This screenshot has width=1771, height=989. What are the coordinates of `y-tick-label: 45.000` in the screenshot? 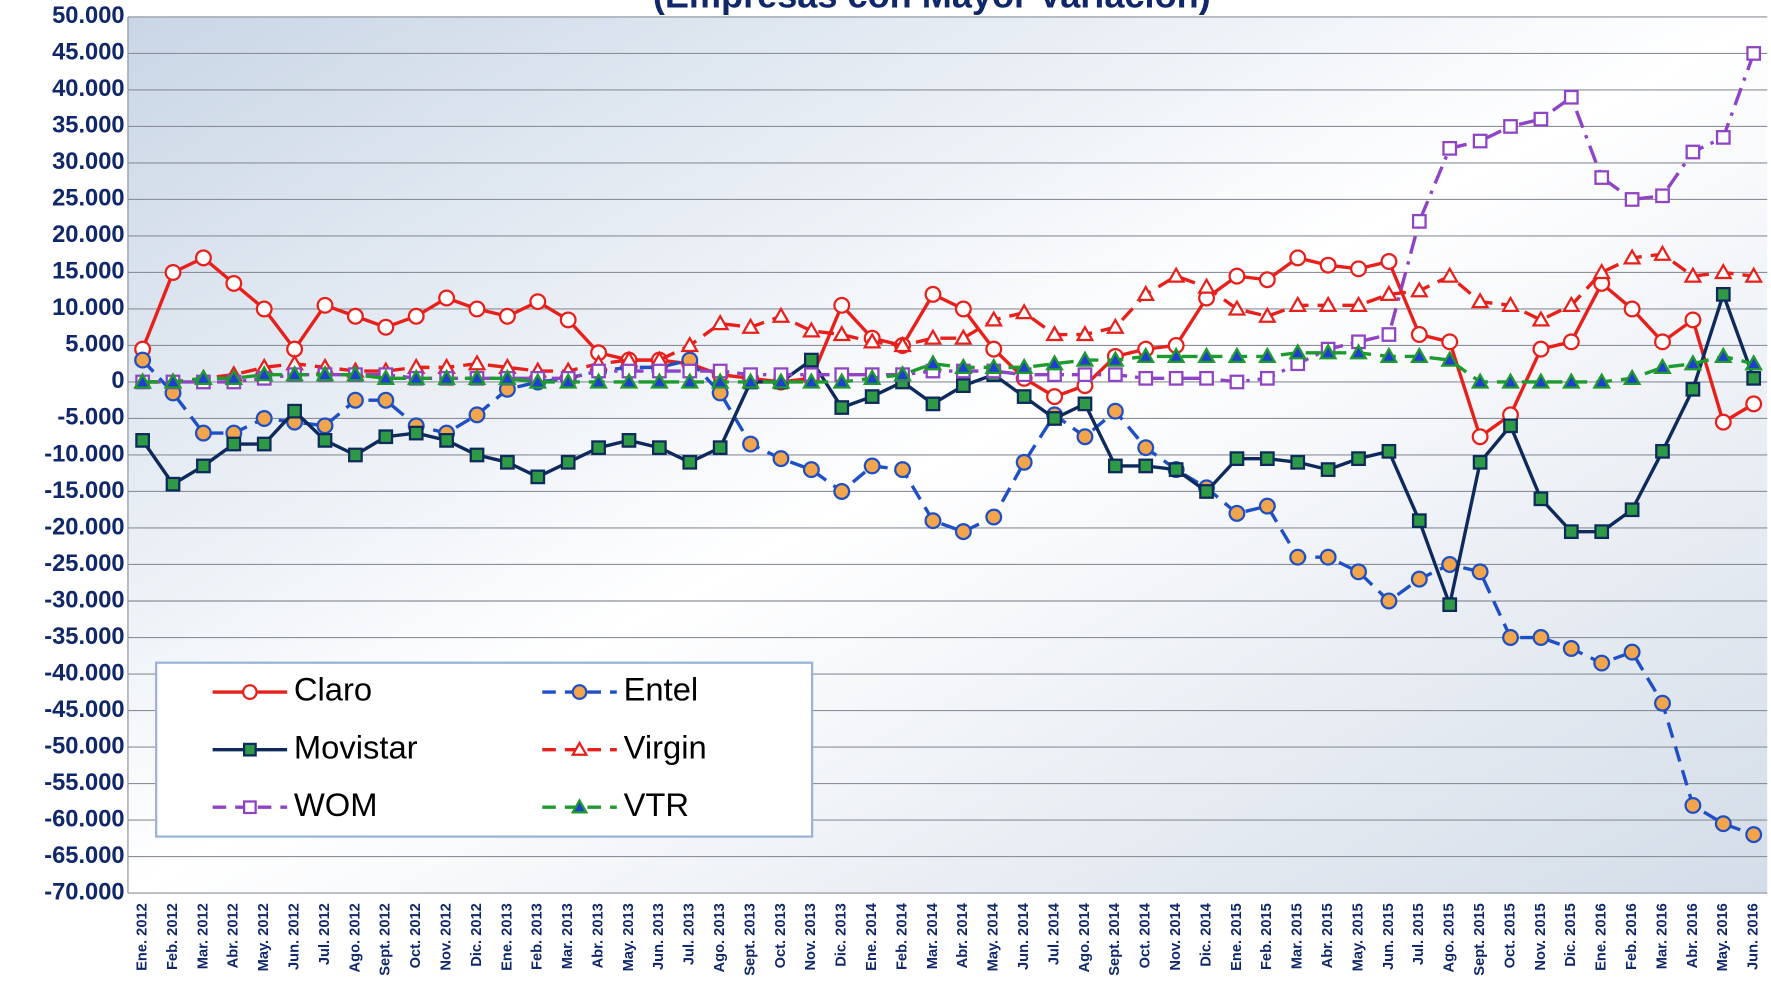 It's located at (88, 53).